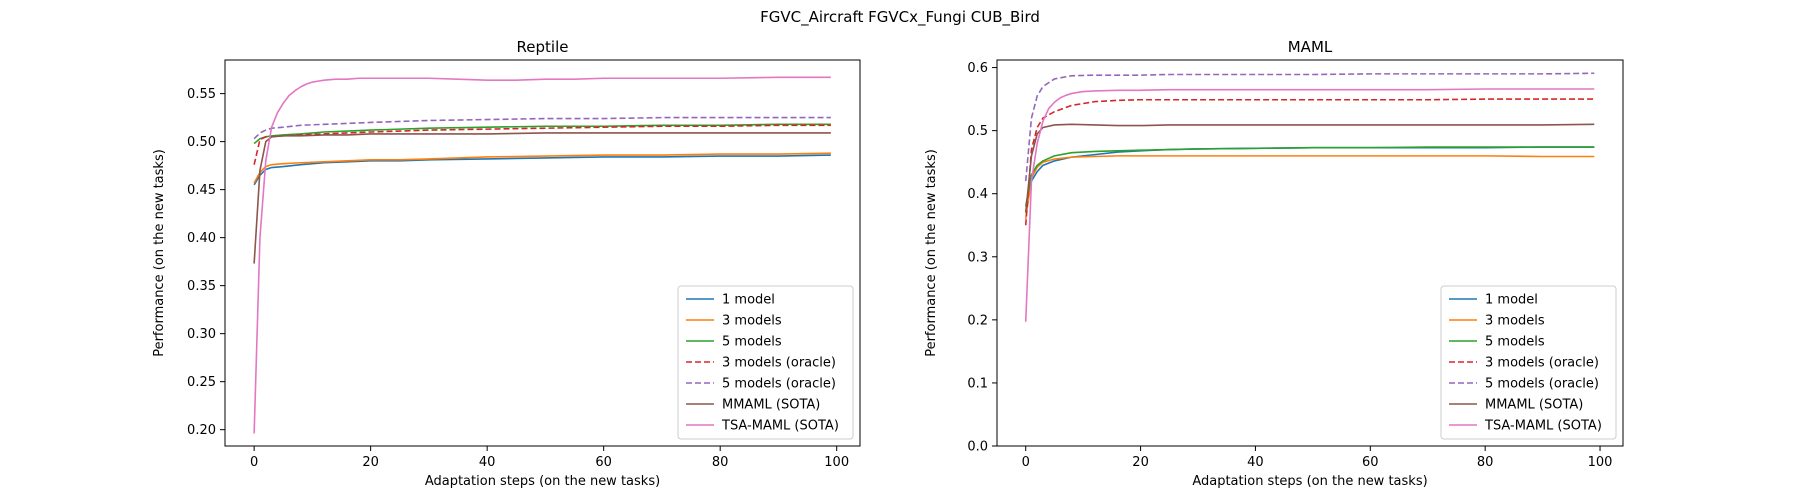 The height and width of the screenshot is (500, 1800). What do you see at coordinates (201, 190) in the screenshot?
I see `y-tick-label: 0.45` at bounding box center [201, 190].